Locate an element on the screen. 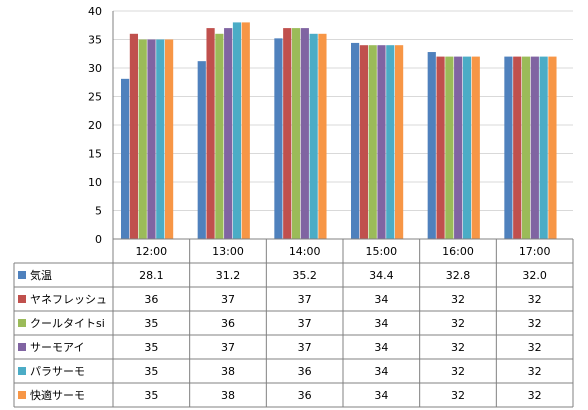 This screenshot has height=410, width=588. y-tick-label: 15 is located at coordinates (95, 154).